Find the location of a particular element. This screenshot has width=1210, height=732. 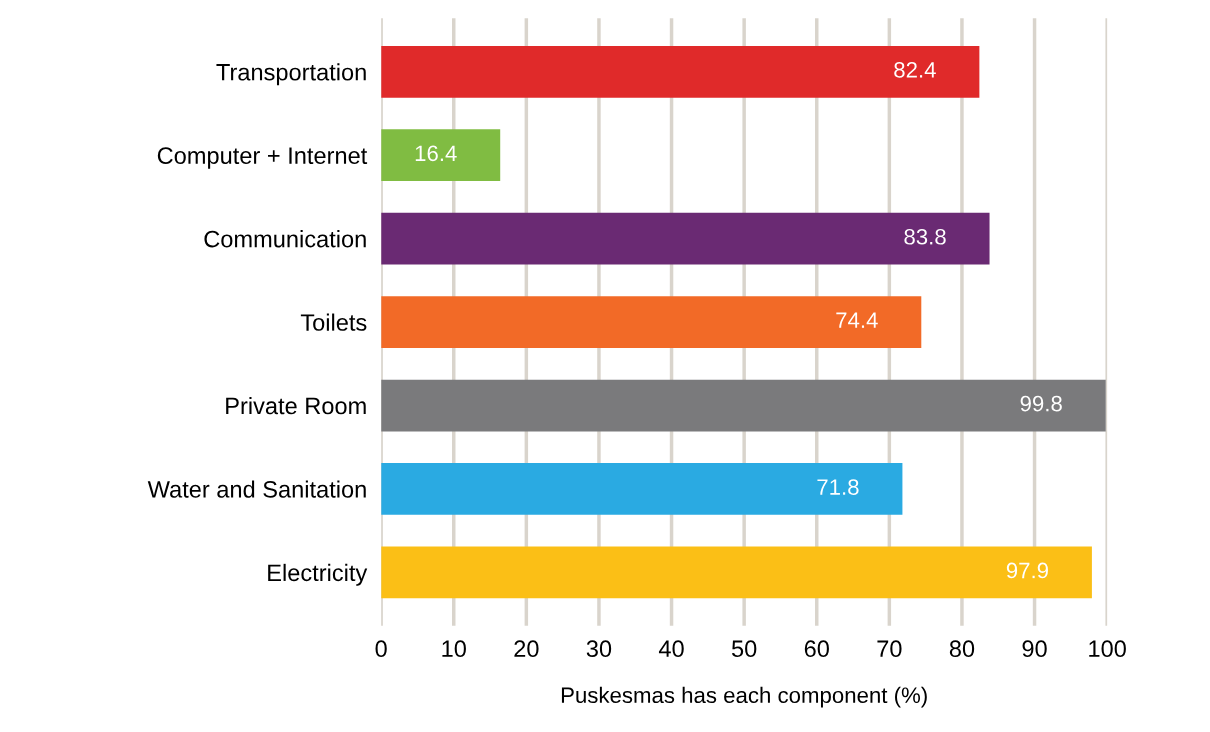

data-label: 74.4 is located at coordinates (857, 320).